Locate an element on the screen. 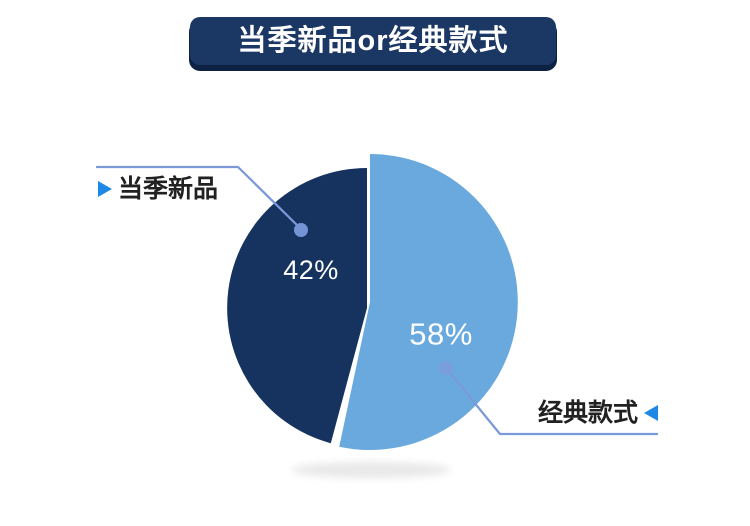 The image size is (750, 526). pie-drop-shadow is located at coordinates (371, 470).